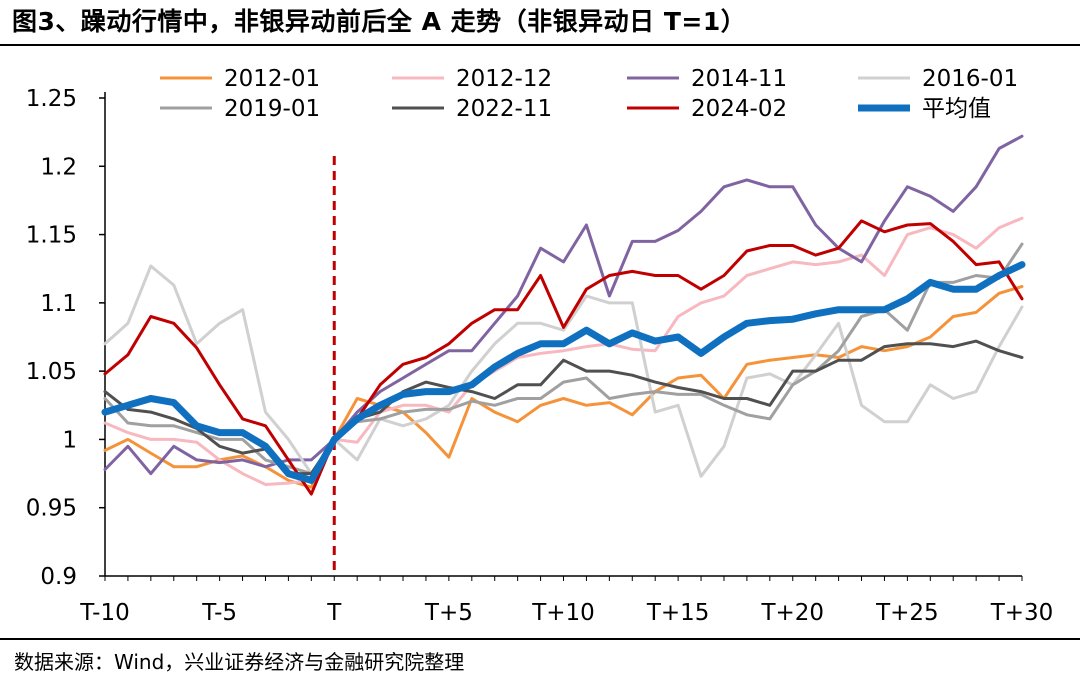 The height and width of the screenshot is (676, 1080). I want to click on x-tick-label: T-5, so click(219, 613).